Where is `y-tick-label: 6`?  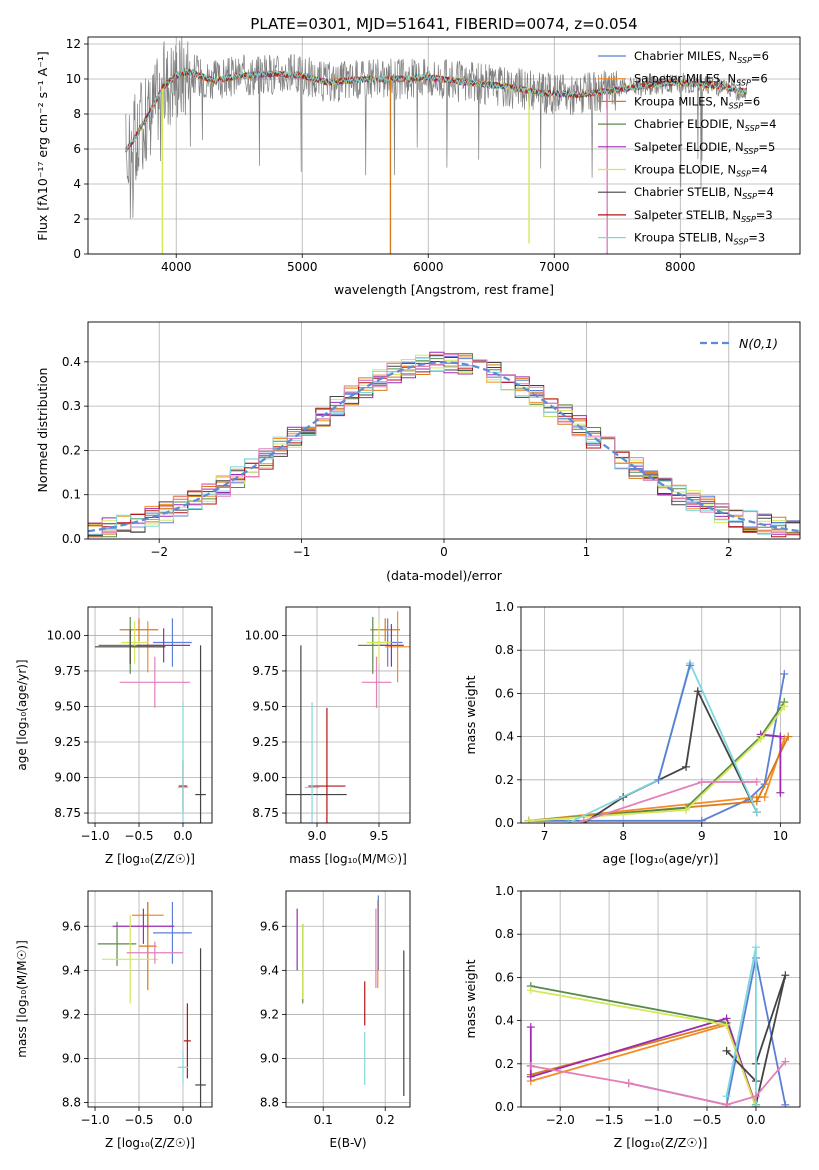
y-tick-label: 6 is located at coordinates (77, 149).